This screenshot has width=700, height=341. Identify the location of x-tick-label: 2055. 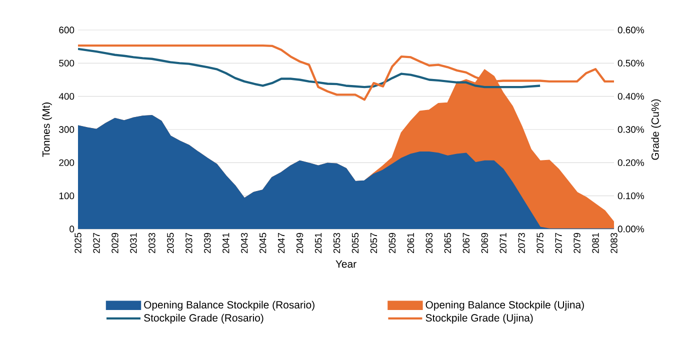
(355, 243).